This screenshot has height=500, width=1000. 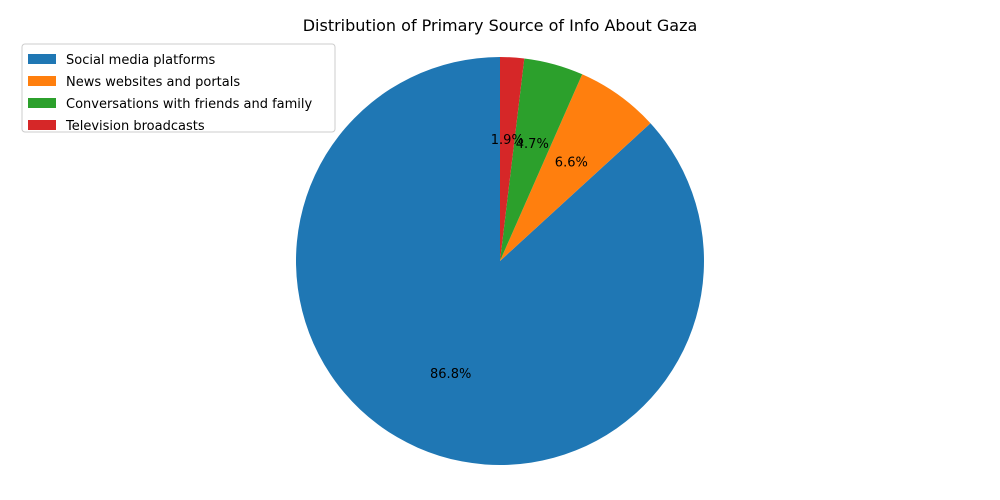 I want to click on legend-label-0: Social media platforms, so click(x=141, y=60).